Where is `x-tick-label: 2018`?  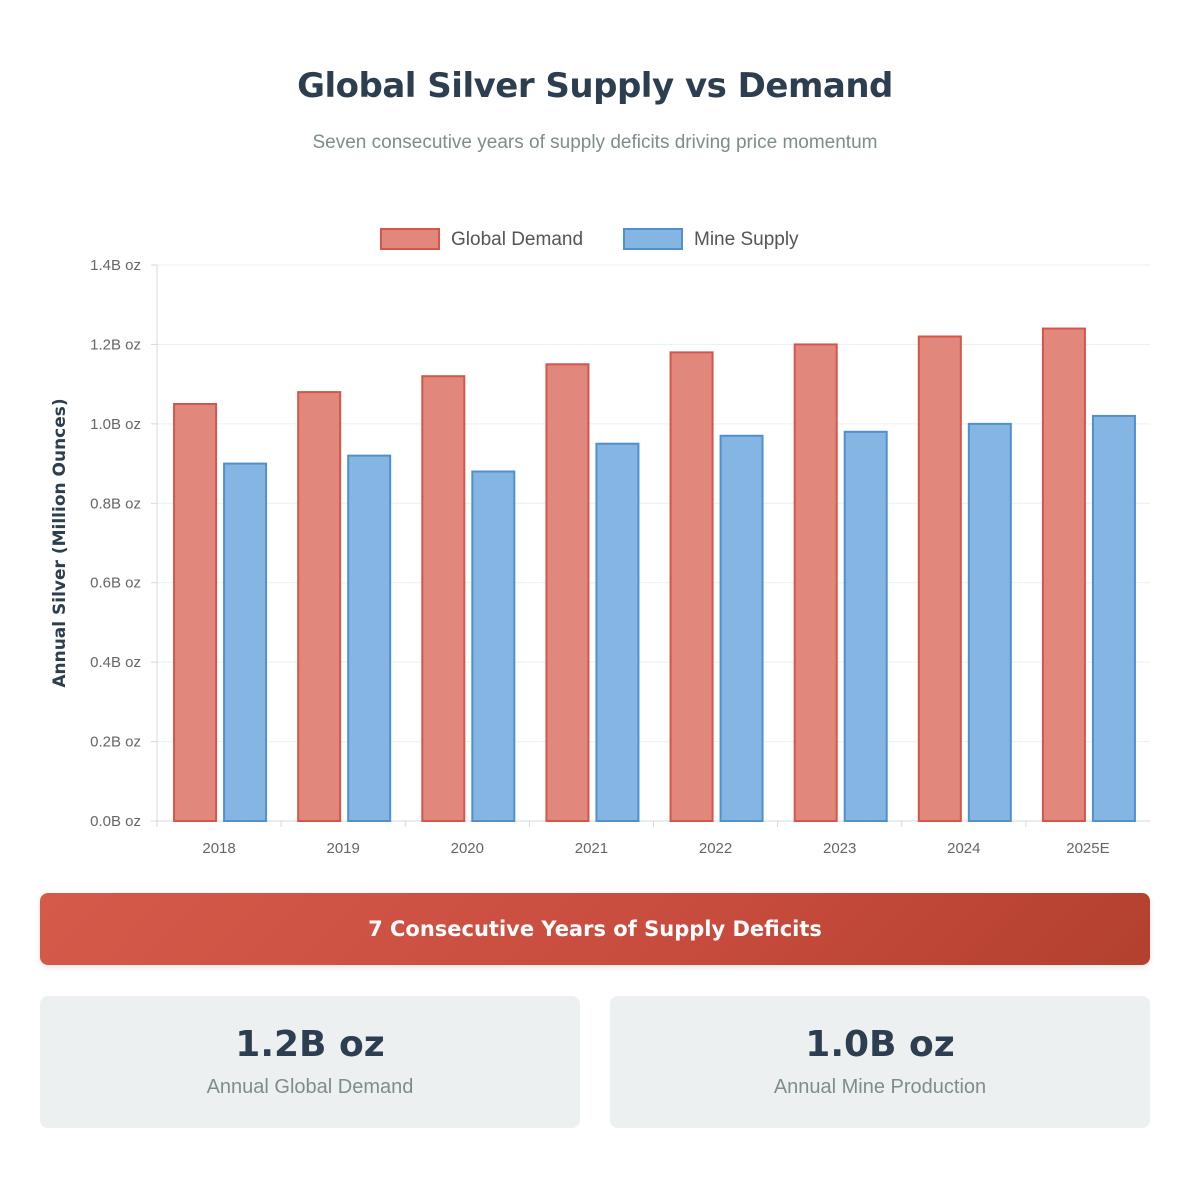 x-tick-label: 2018 is located at coordinates (218, 848).